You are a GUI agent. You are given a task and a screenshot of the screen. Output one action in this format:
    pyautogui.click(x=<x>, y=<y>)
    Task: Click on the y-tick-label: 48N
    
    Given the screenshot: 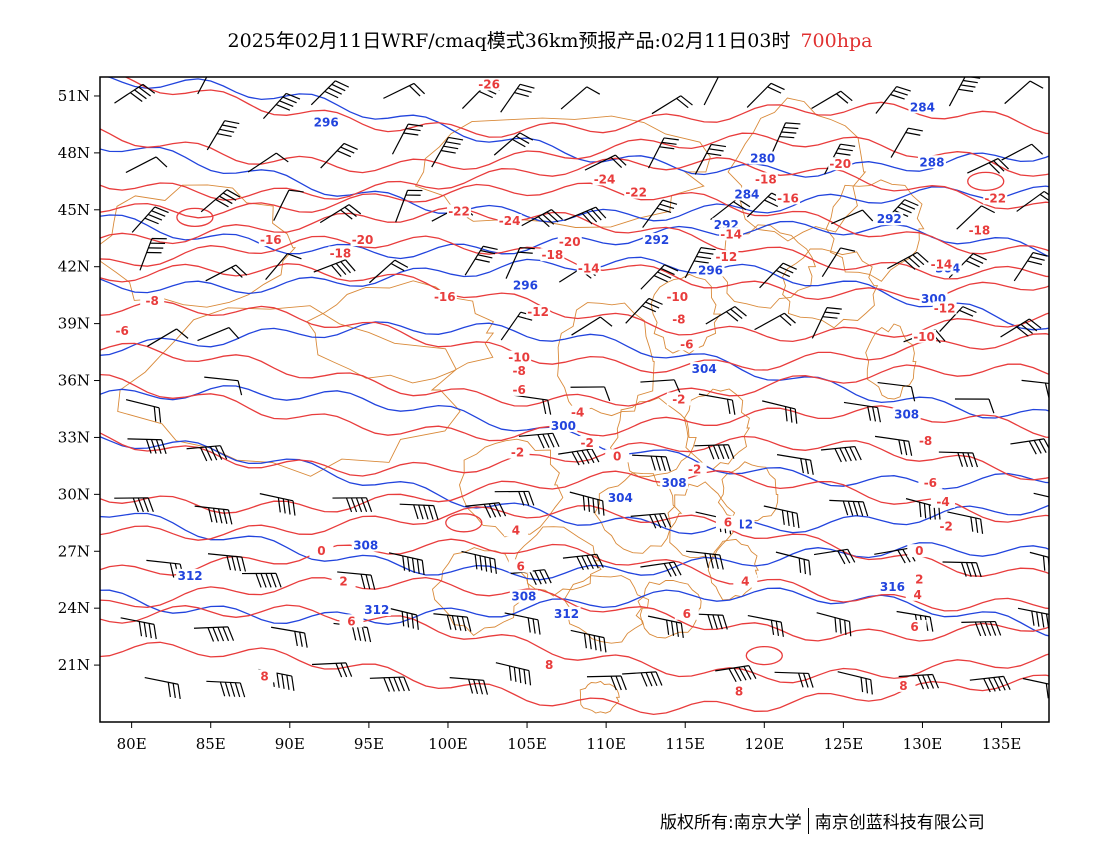 What is the action you would take?
    pyautogui.click(x=74, y=153)
    